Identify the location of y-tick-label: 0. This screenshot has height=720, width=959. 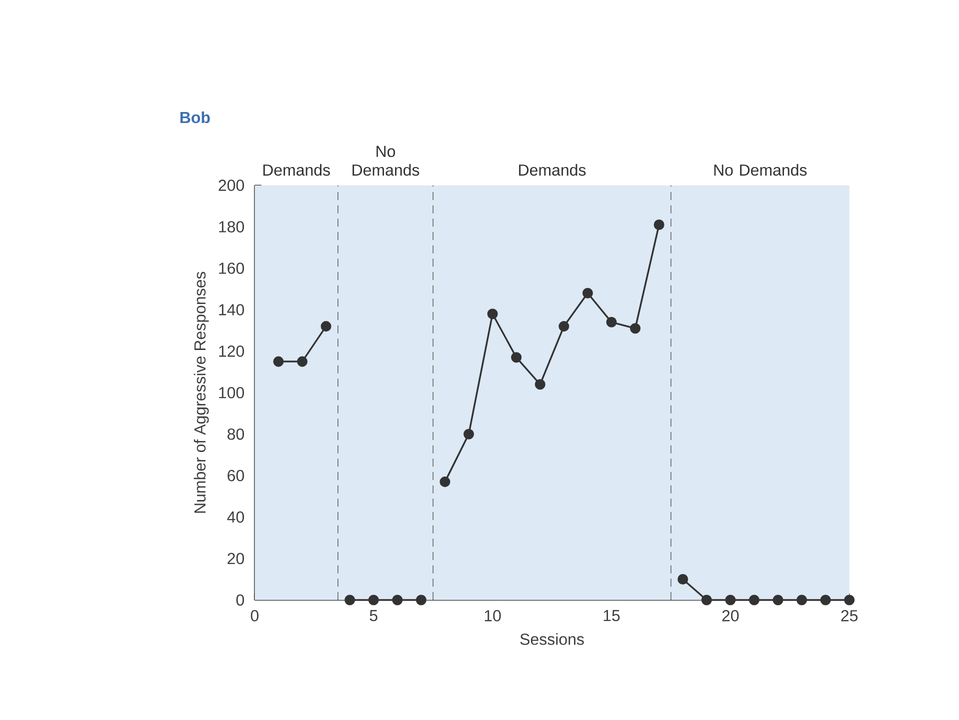
(240, 600).